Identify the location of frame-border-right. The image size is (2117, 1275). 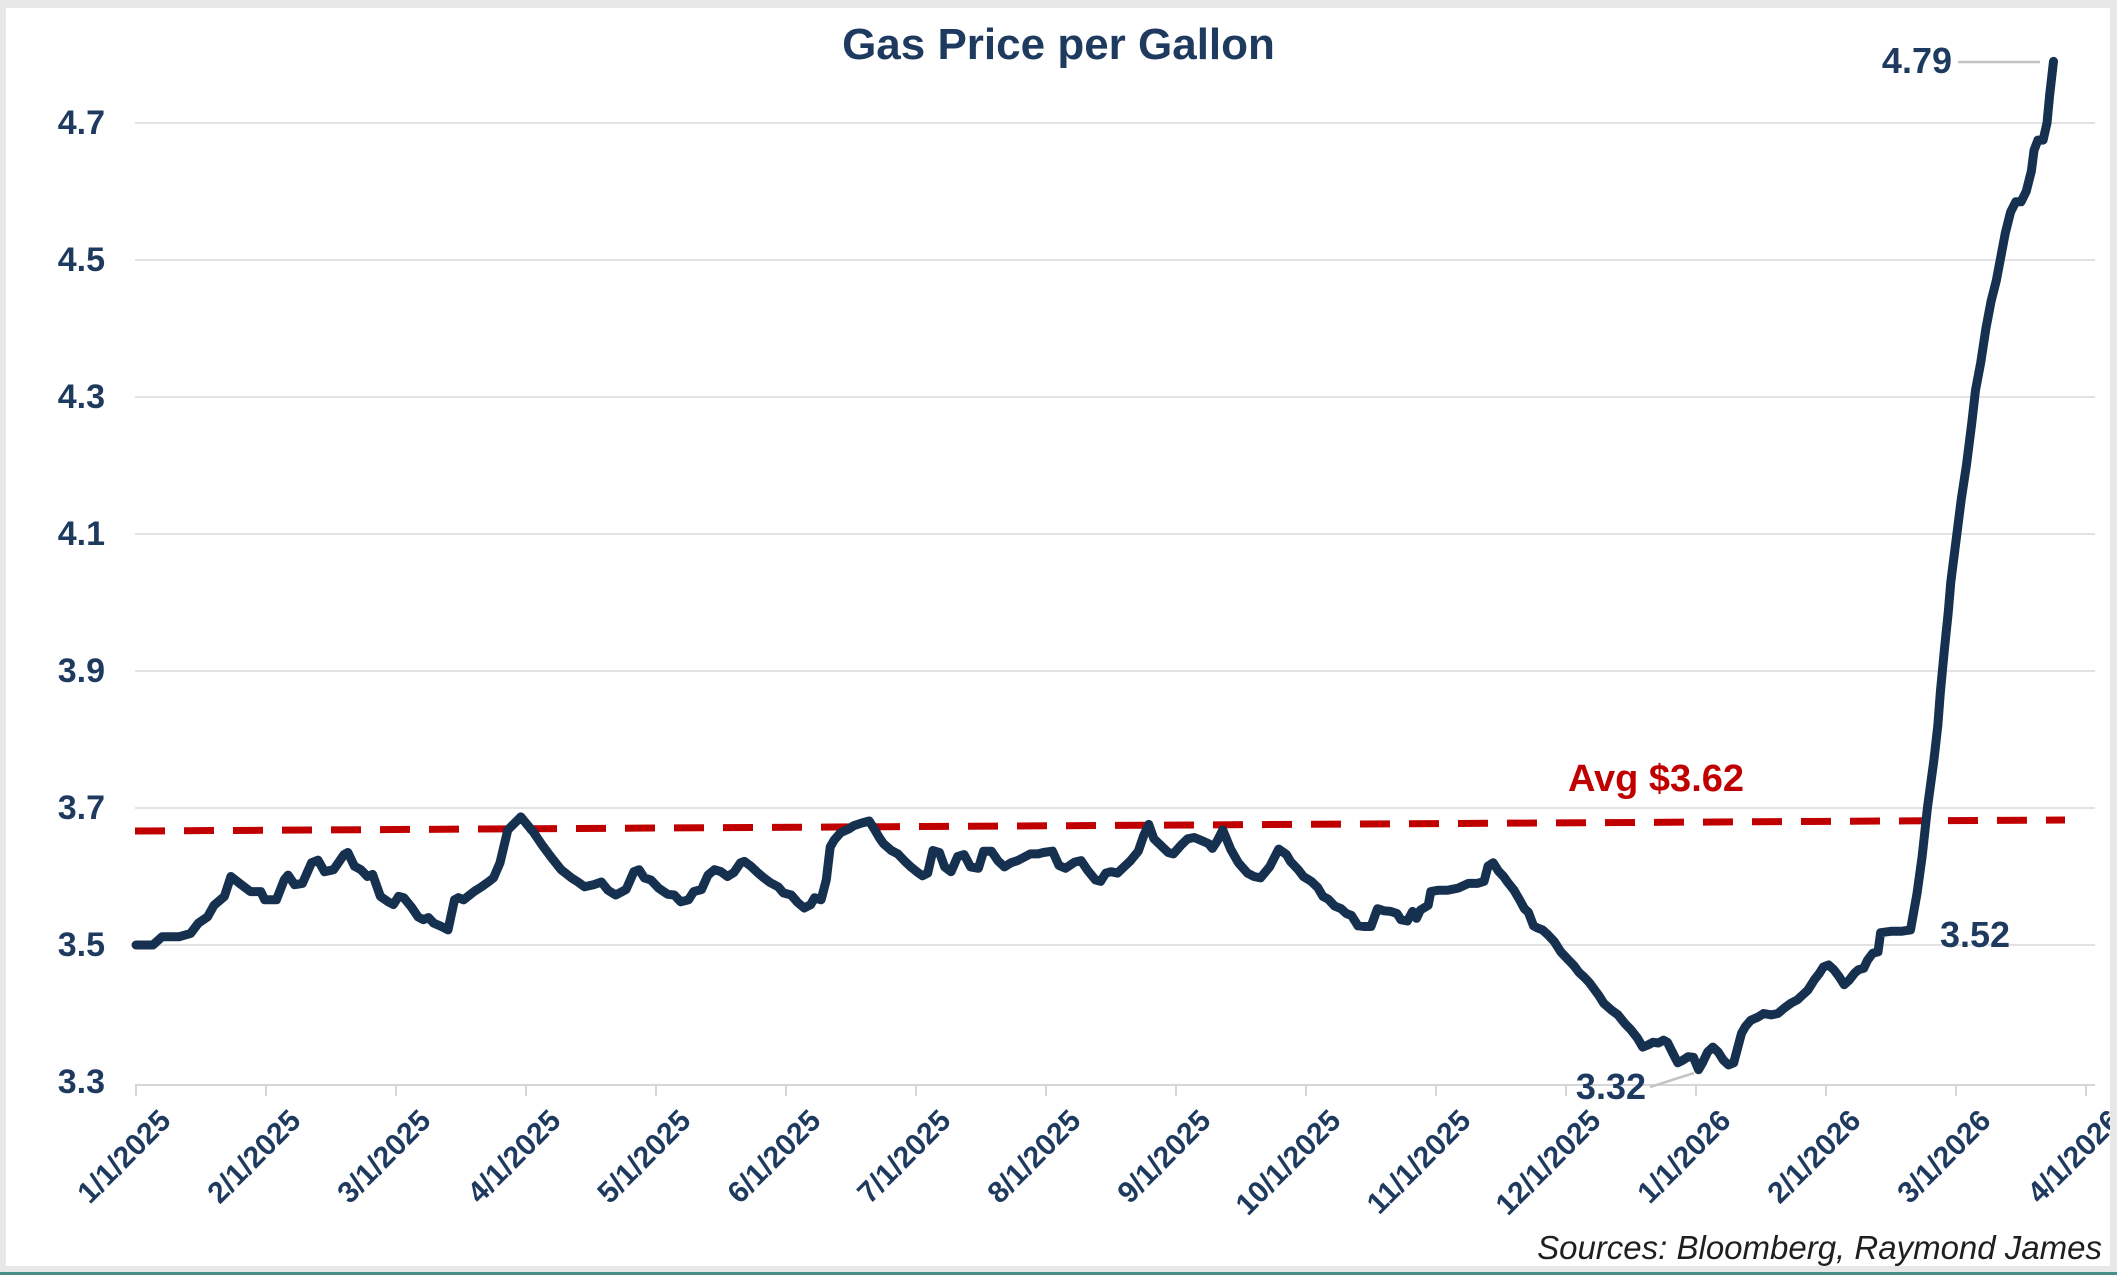
(2113, 637).